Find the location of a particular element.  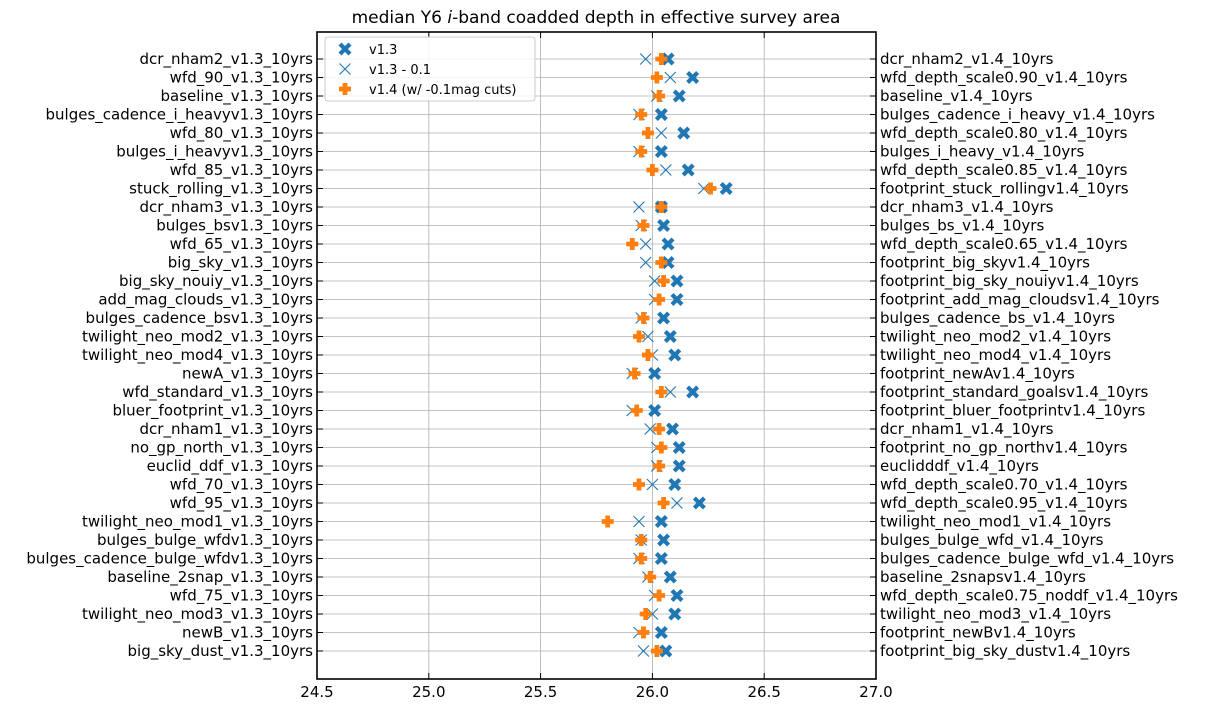

y-tick-label-left: bulges_i_heavyv1.3_10yrs is located at coordinates (214, 152).